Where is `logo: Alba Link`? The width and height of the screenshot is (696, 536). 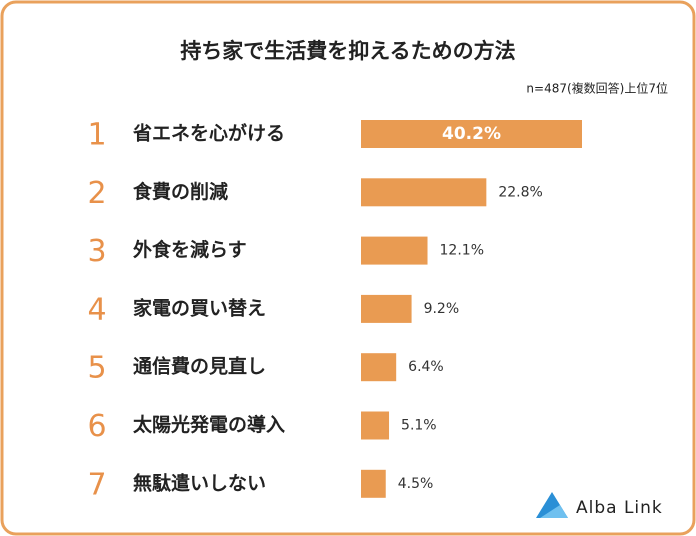 logo: Alba Link is located at coordinates (599, 505).